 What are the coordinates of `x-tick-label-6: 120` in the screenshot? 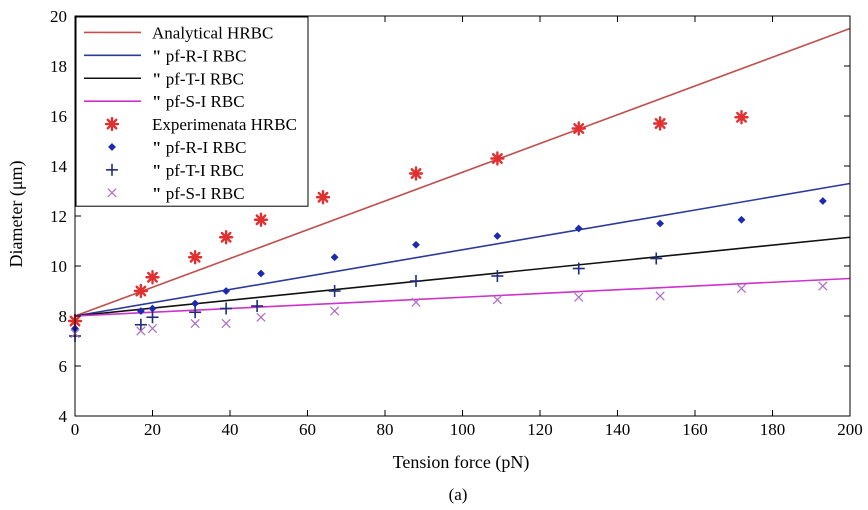 It's located at (540, 429).